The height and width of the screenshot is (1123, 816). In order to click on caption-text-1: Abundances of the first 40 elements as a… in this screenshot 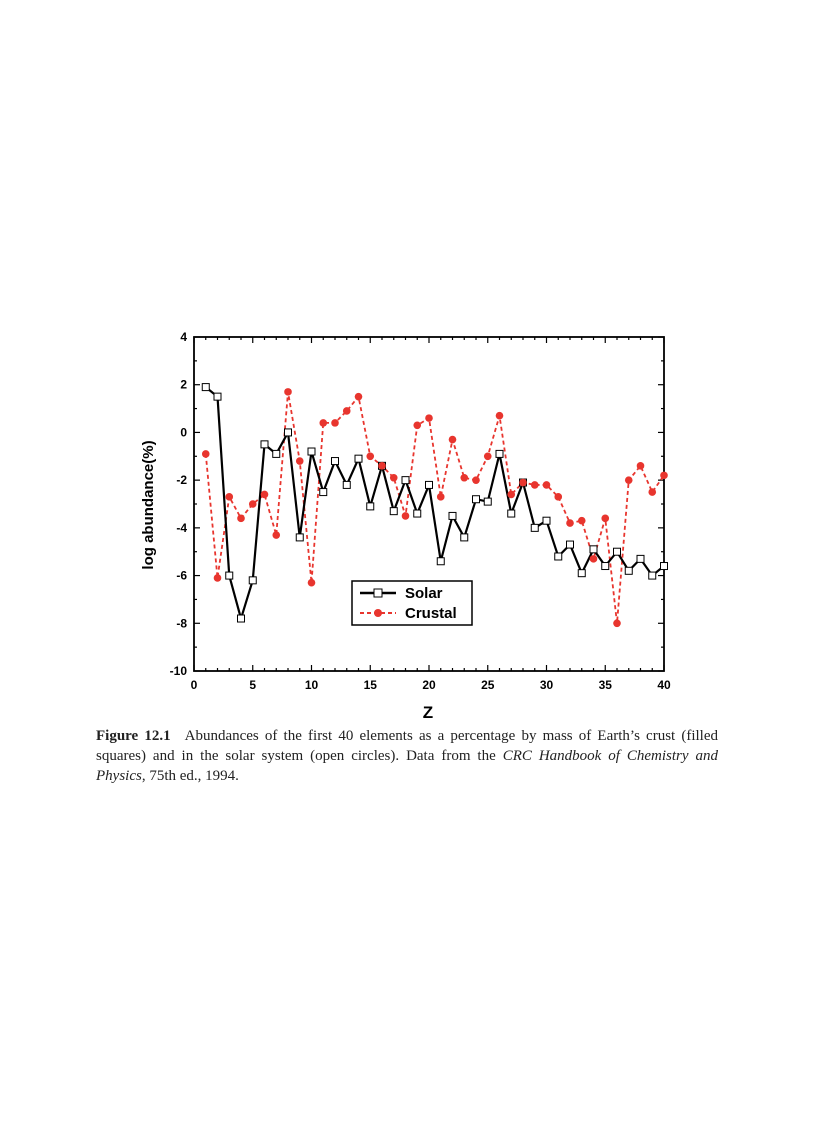, I will do `click(407, 746)`.